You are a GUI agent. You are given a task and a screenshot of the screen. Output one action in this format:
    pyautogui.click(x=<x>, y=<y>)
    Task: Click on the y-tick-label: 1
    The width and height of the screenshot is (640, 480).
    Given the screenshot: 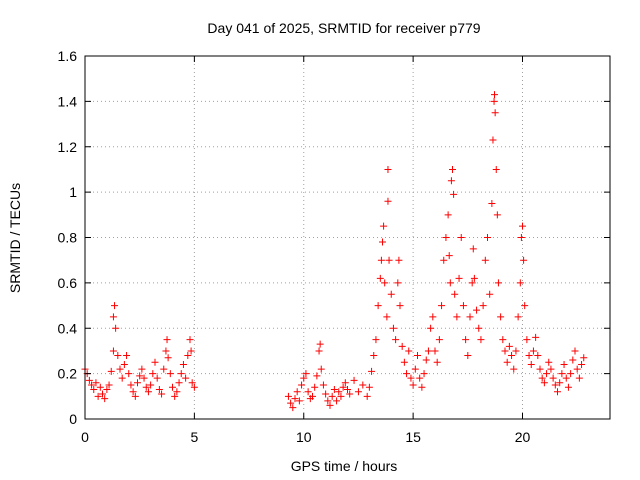 What is the action you would take?
    pyautogui.click(x=73, y=192)
    